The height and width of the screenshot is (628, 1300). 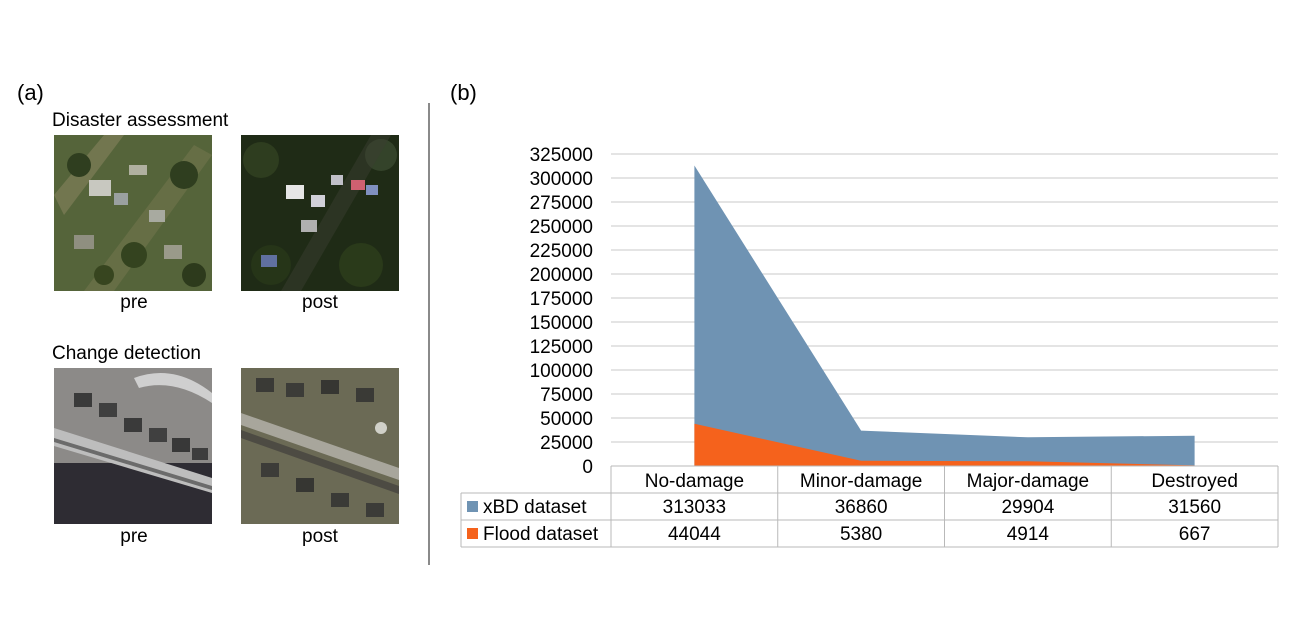 What do you see at coordinates (694, 507) in the screenshot?
I see `table-value: 313033` at bounding box center [694, 507].